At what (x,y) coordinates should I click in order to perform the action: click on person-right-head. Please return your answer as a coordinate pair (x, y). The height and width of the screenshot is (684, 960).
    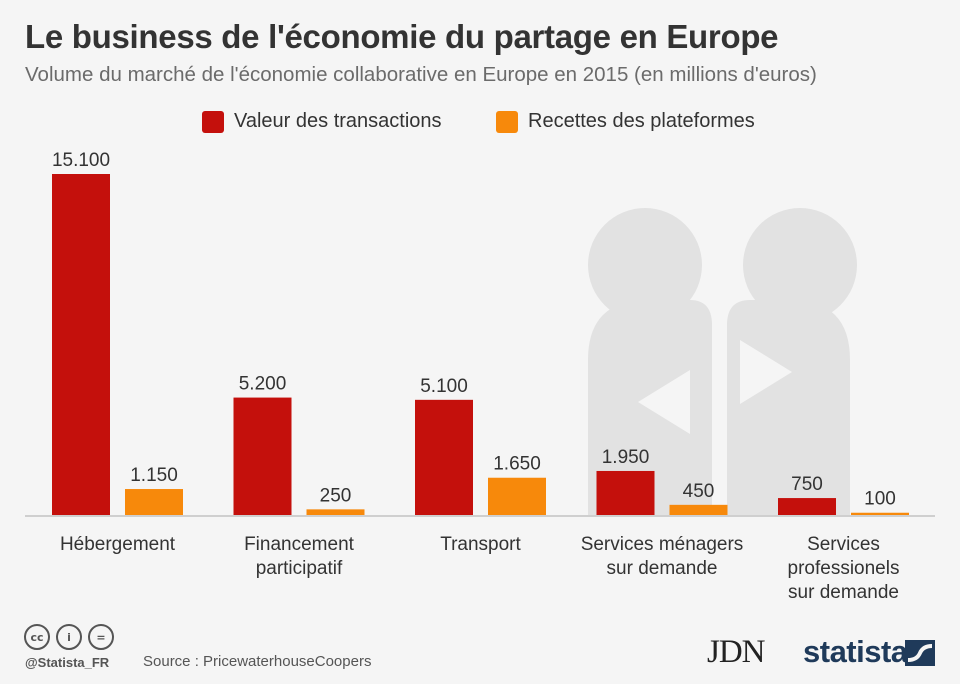
    Looking at the image, I should click on (800, 265).